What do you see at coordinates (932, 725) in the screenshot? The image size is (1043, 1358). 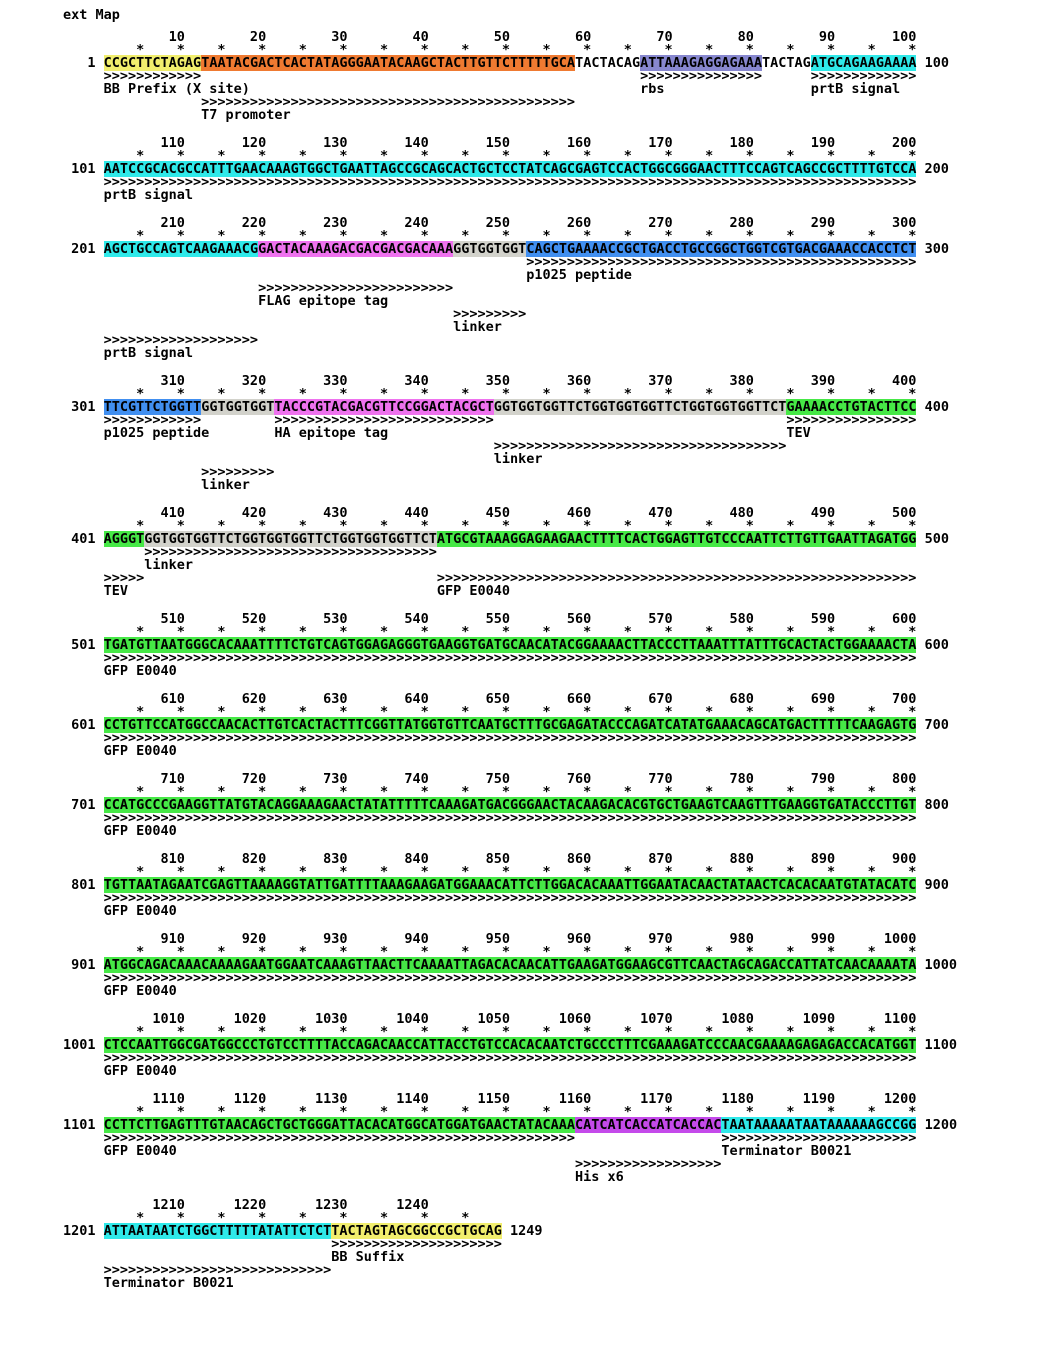 I see `line-end-number: 700` at bounding box center [932, 725].